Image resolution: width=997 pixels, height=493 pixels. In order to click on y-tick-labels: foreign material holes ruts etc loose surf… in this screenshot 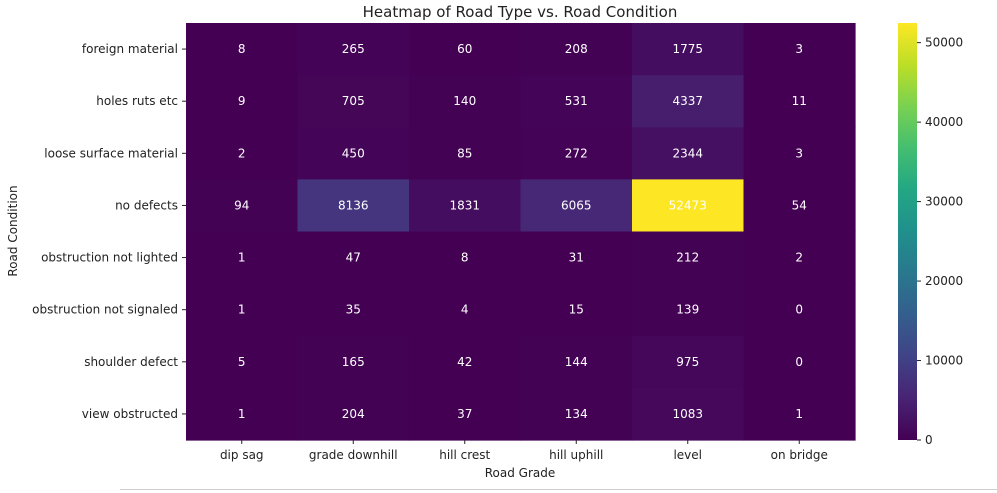, I will do `click(109, 231)`.